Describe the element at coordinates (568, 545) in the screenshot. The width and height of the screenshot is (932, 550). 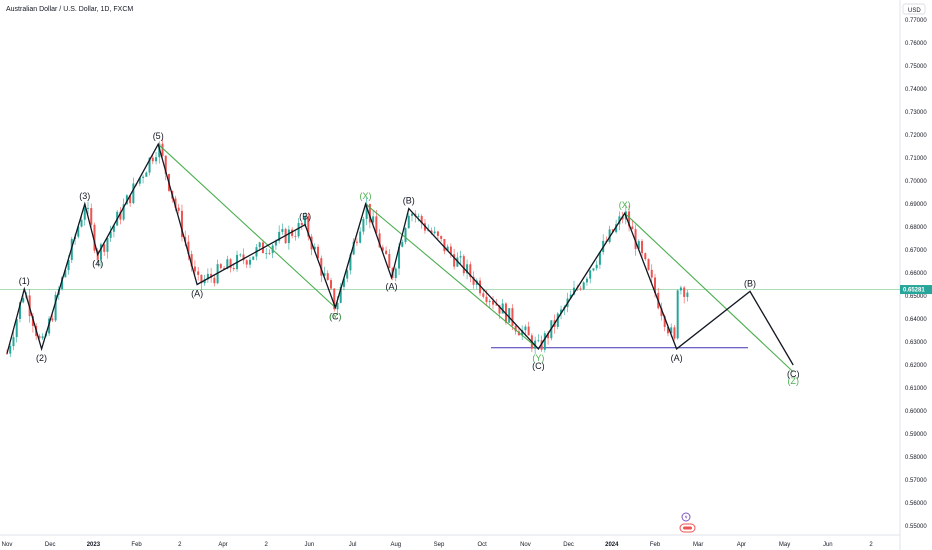
I see `x-tick-label: Dec` at that location.